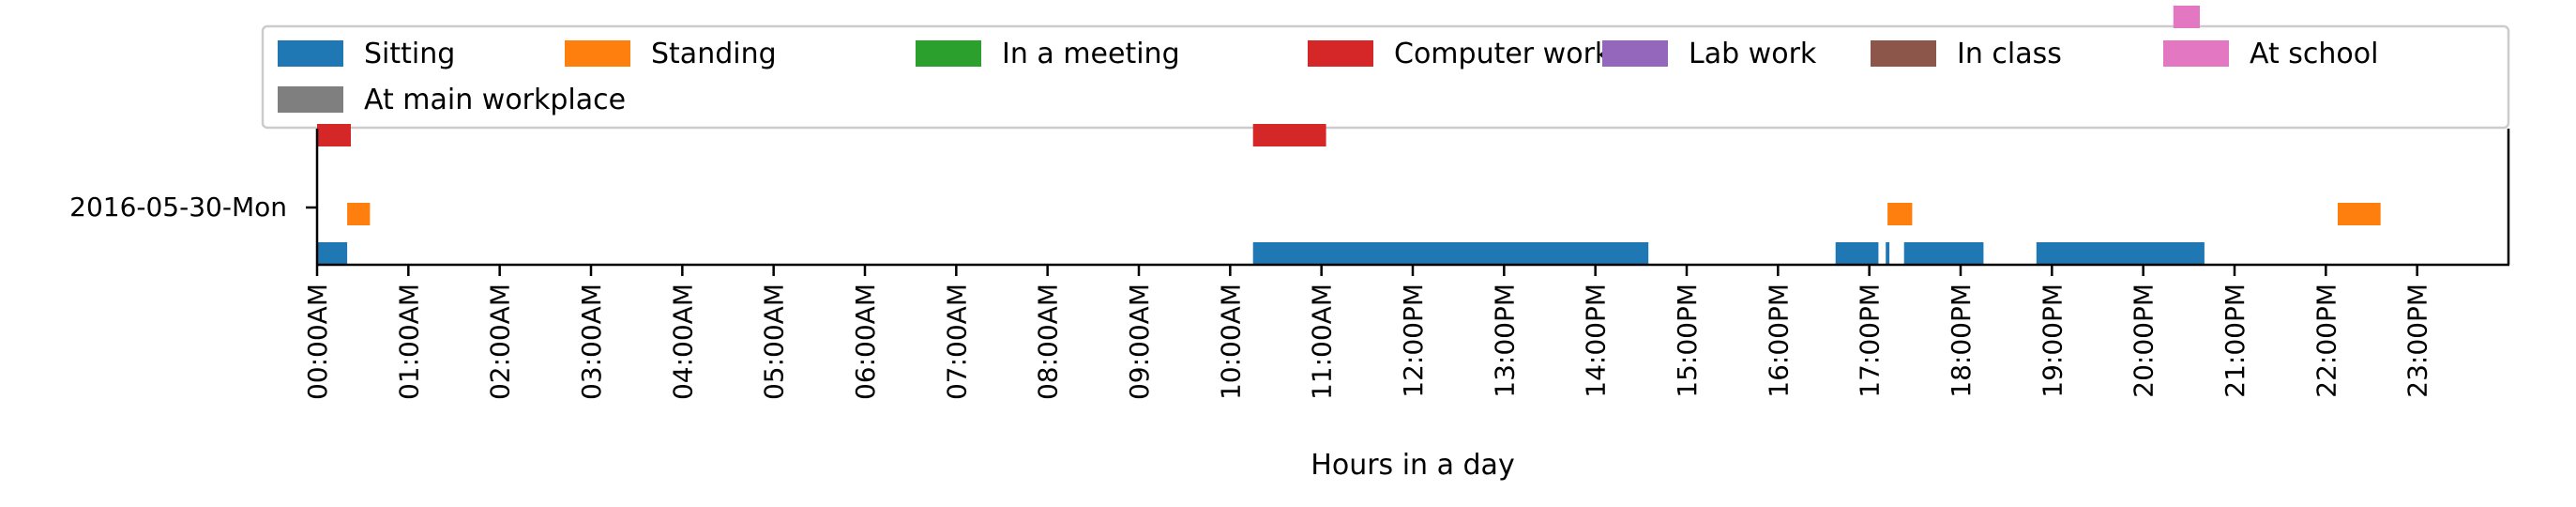 The height and width of the screenshot is (507, 2576). I want to click on x-tick-label: 04:00AM, so click(682, 342).